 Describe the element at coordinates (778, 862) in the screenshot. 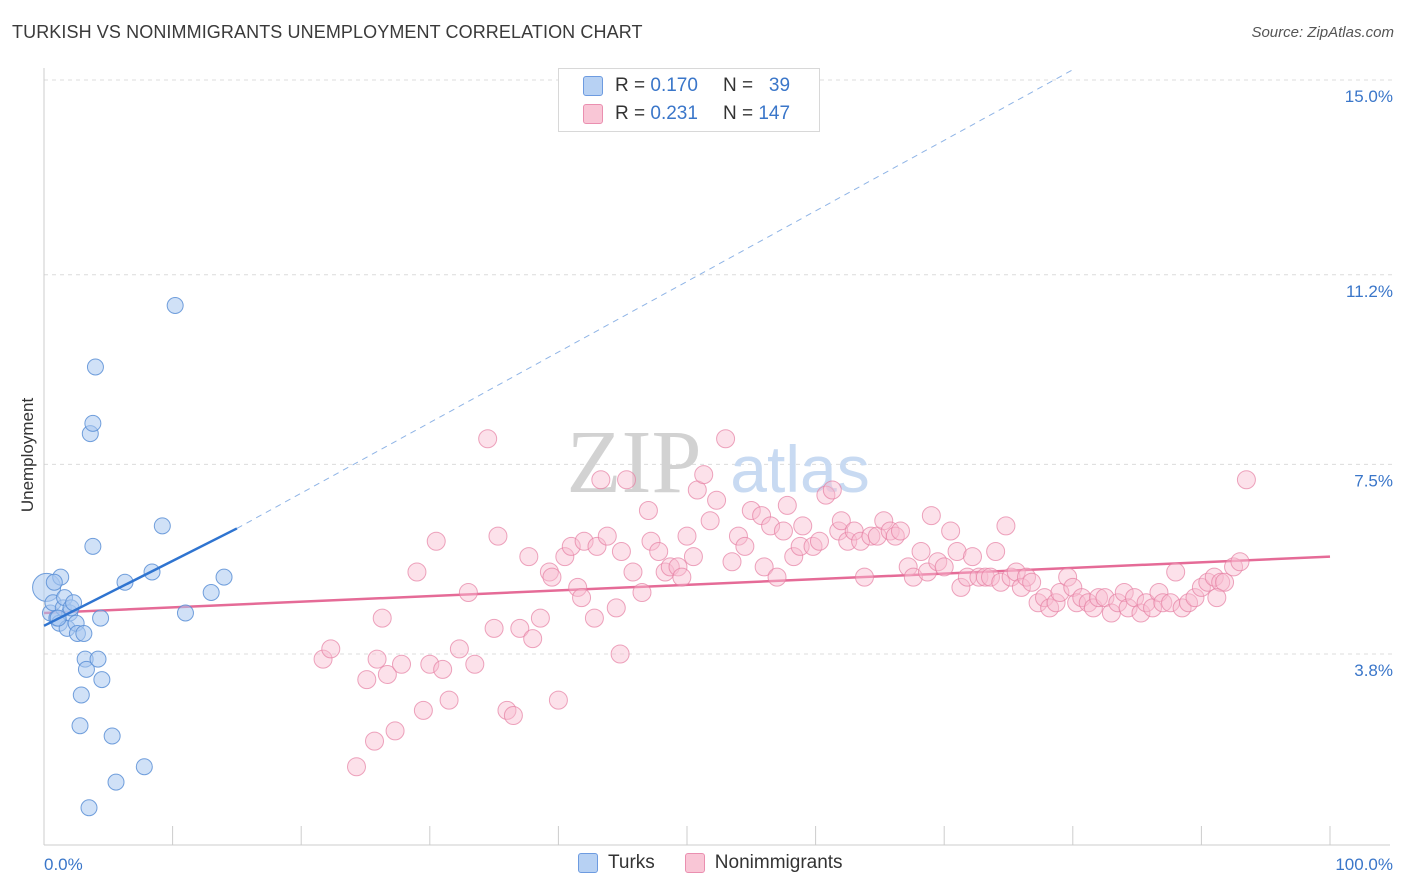

I see `nonimm-legend-label: Nonimmigrants` at that location.